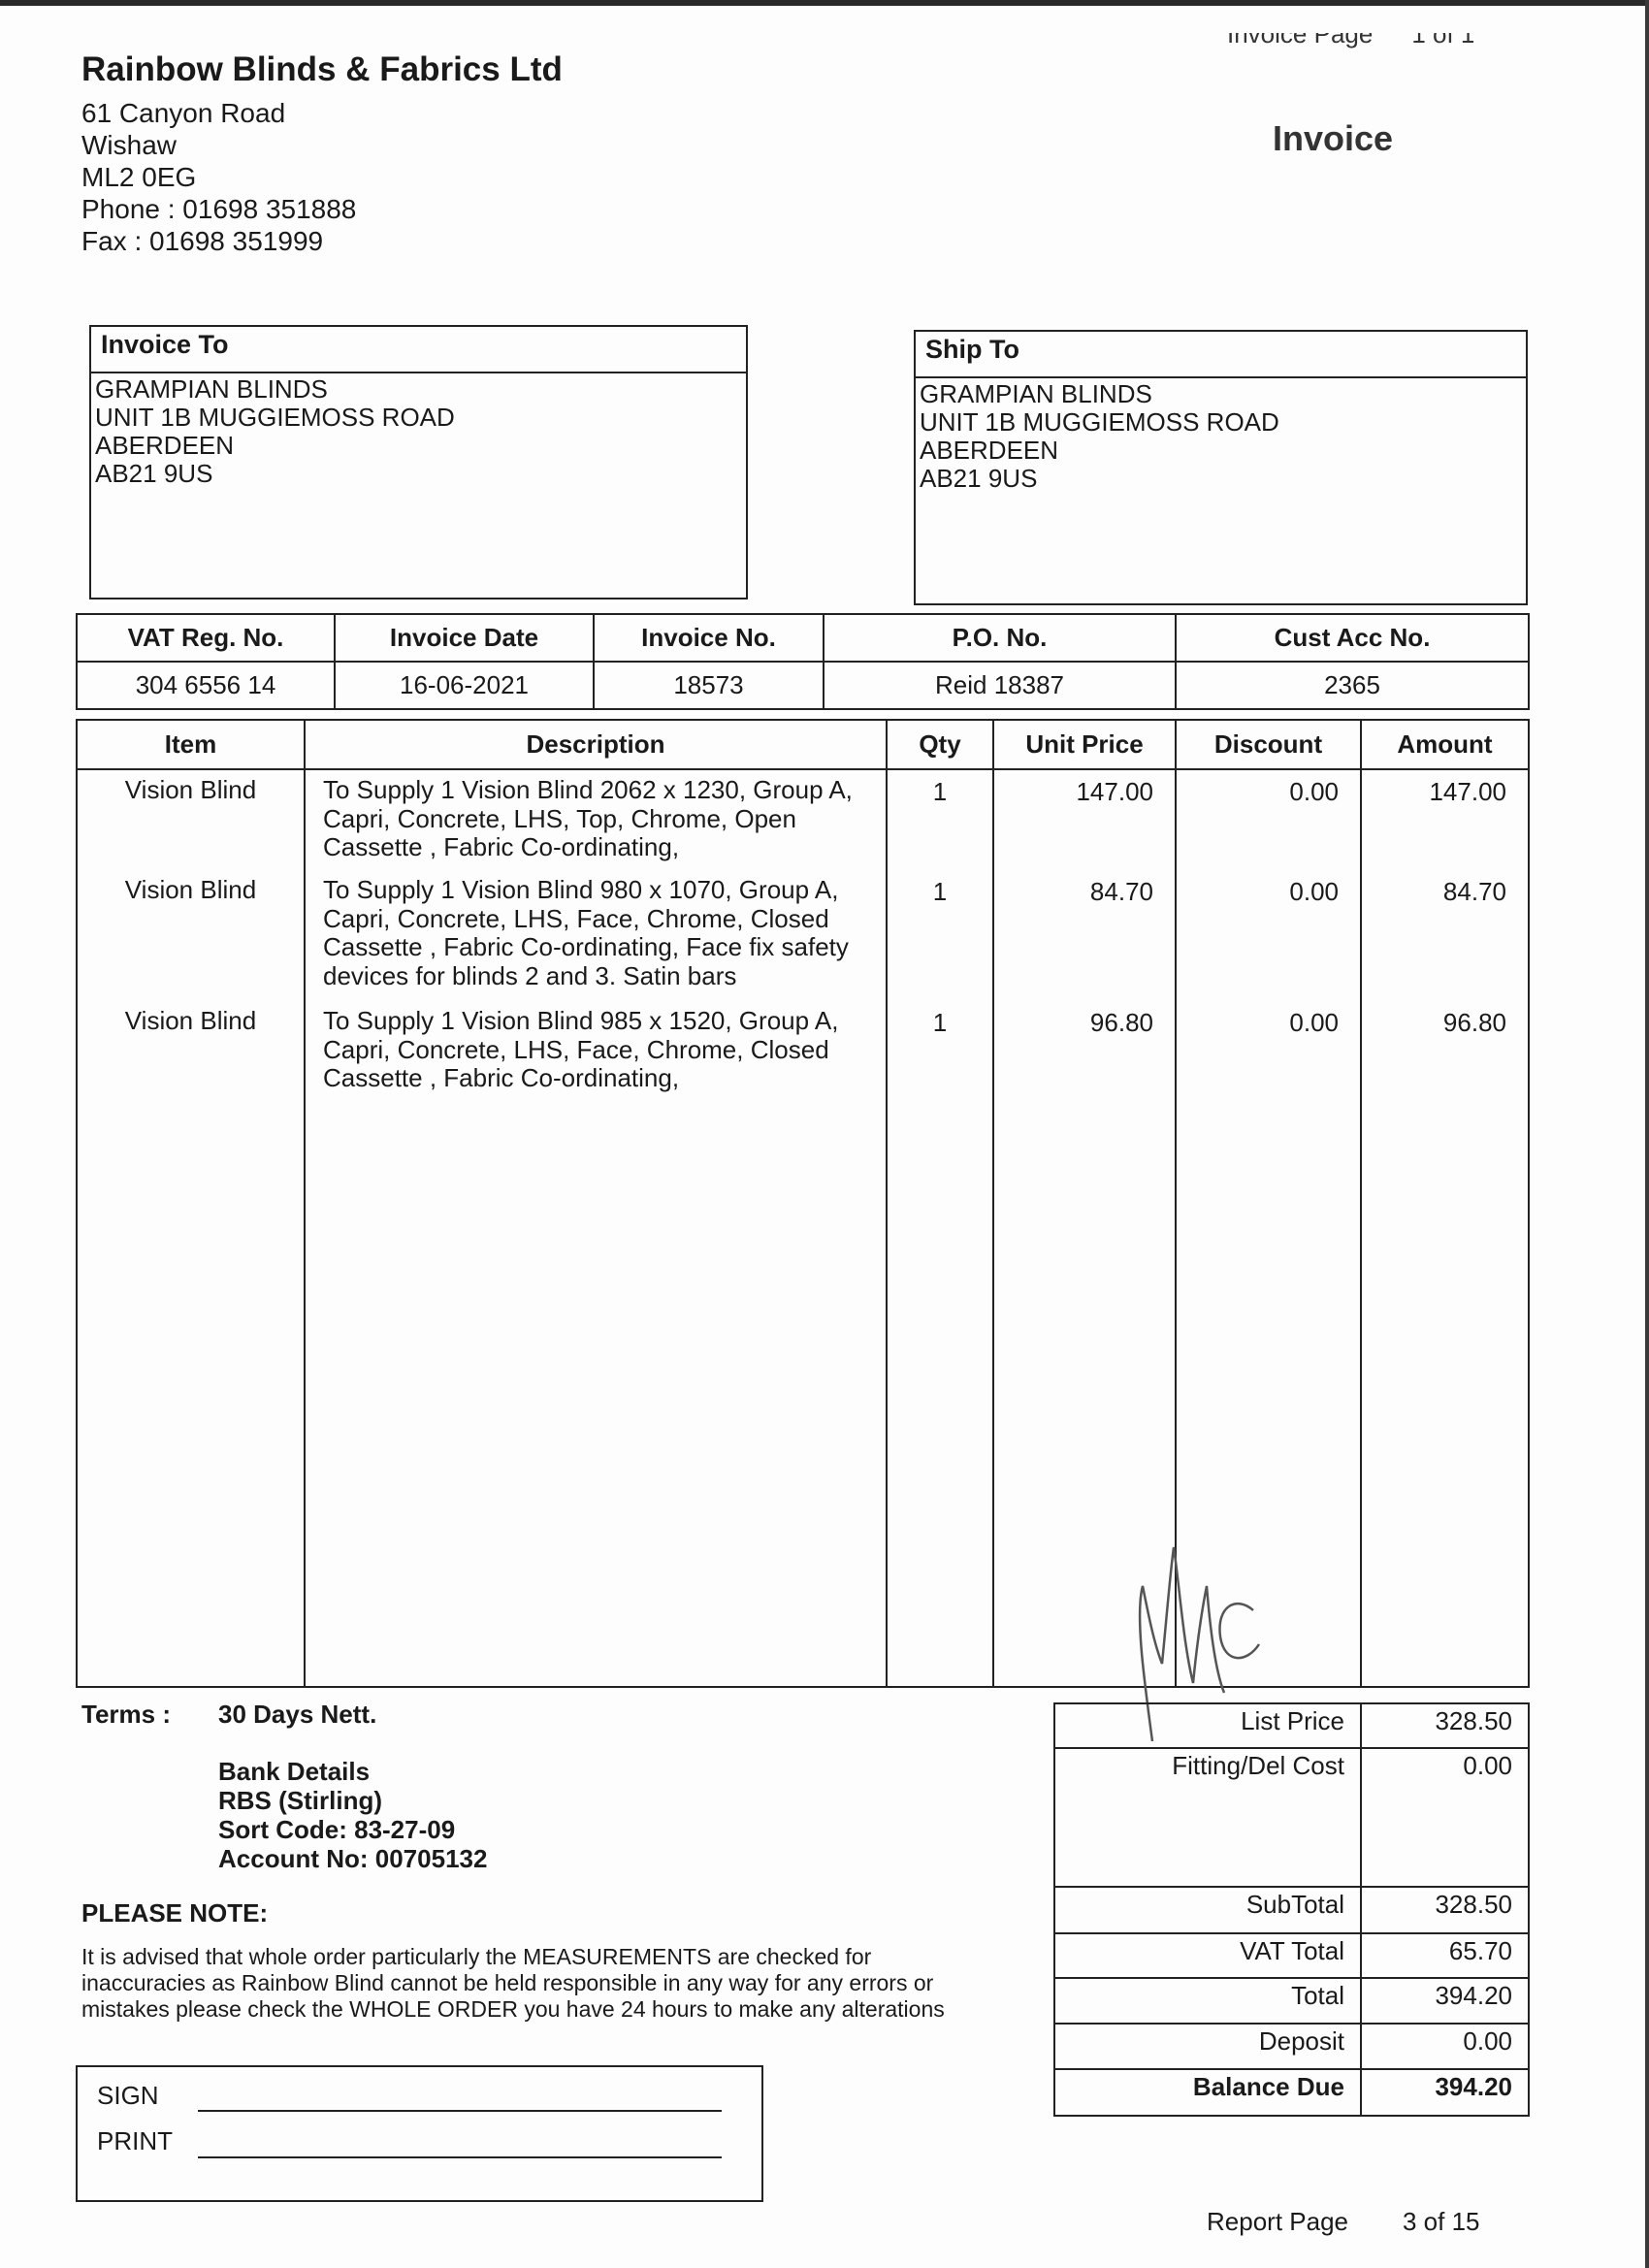  I want to click on terms-label: Terms :, so click(126, 1714).